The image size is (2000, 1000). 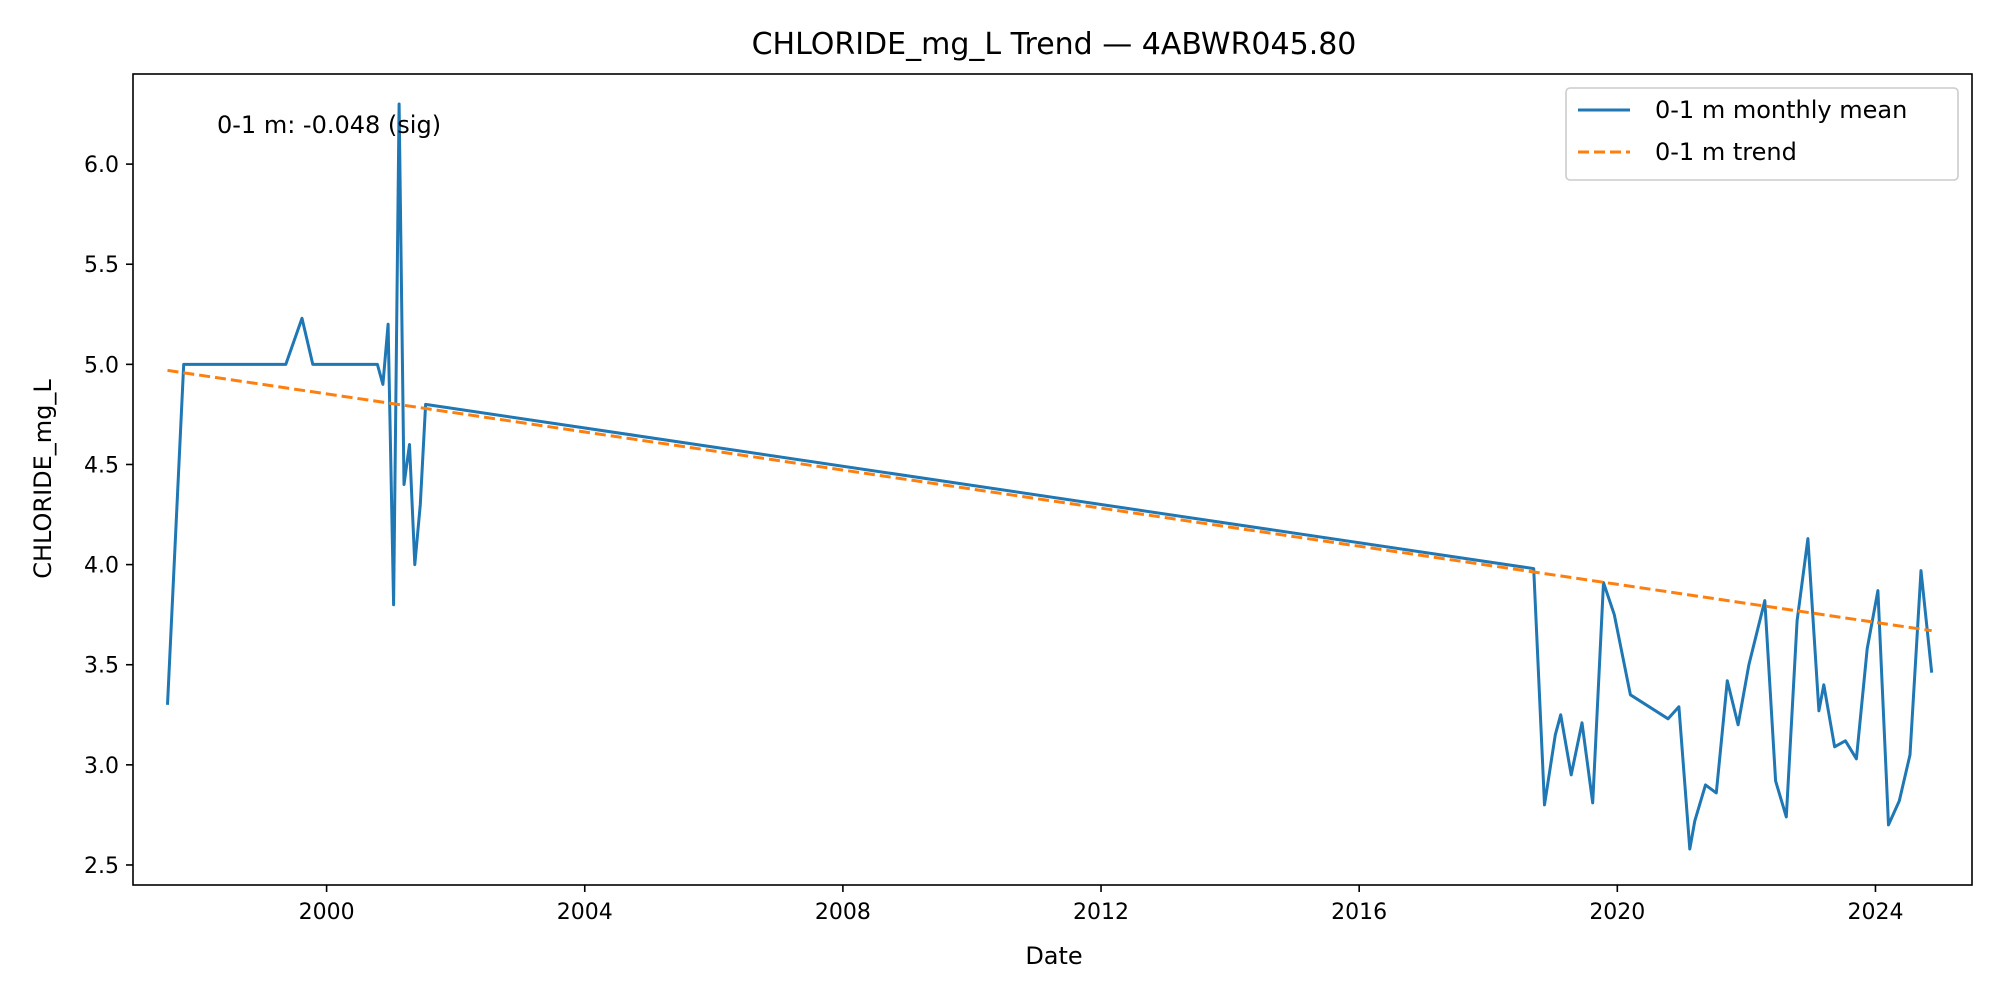 What do you see at coordinates (101, 566) in the screenshot?
I see `y-tick-label: 4.0` at bounding box center [101, 566].